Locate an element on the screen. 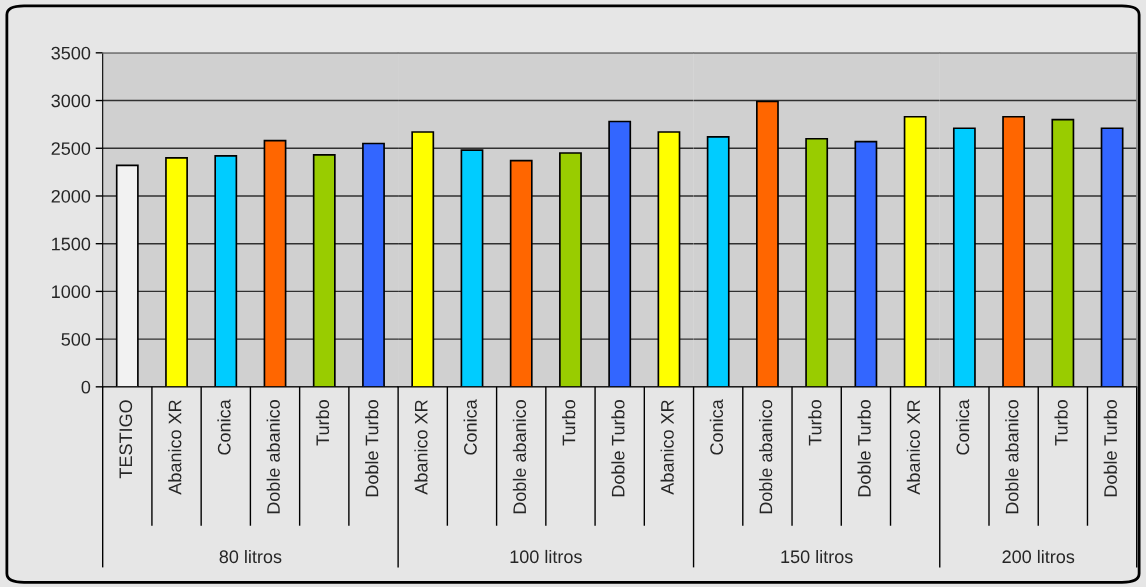  y-tick-label: 3000 is located at coordinates (71, 101).